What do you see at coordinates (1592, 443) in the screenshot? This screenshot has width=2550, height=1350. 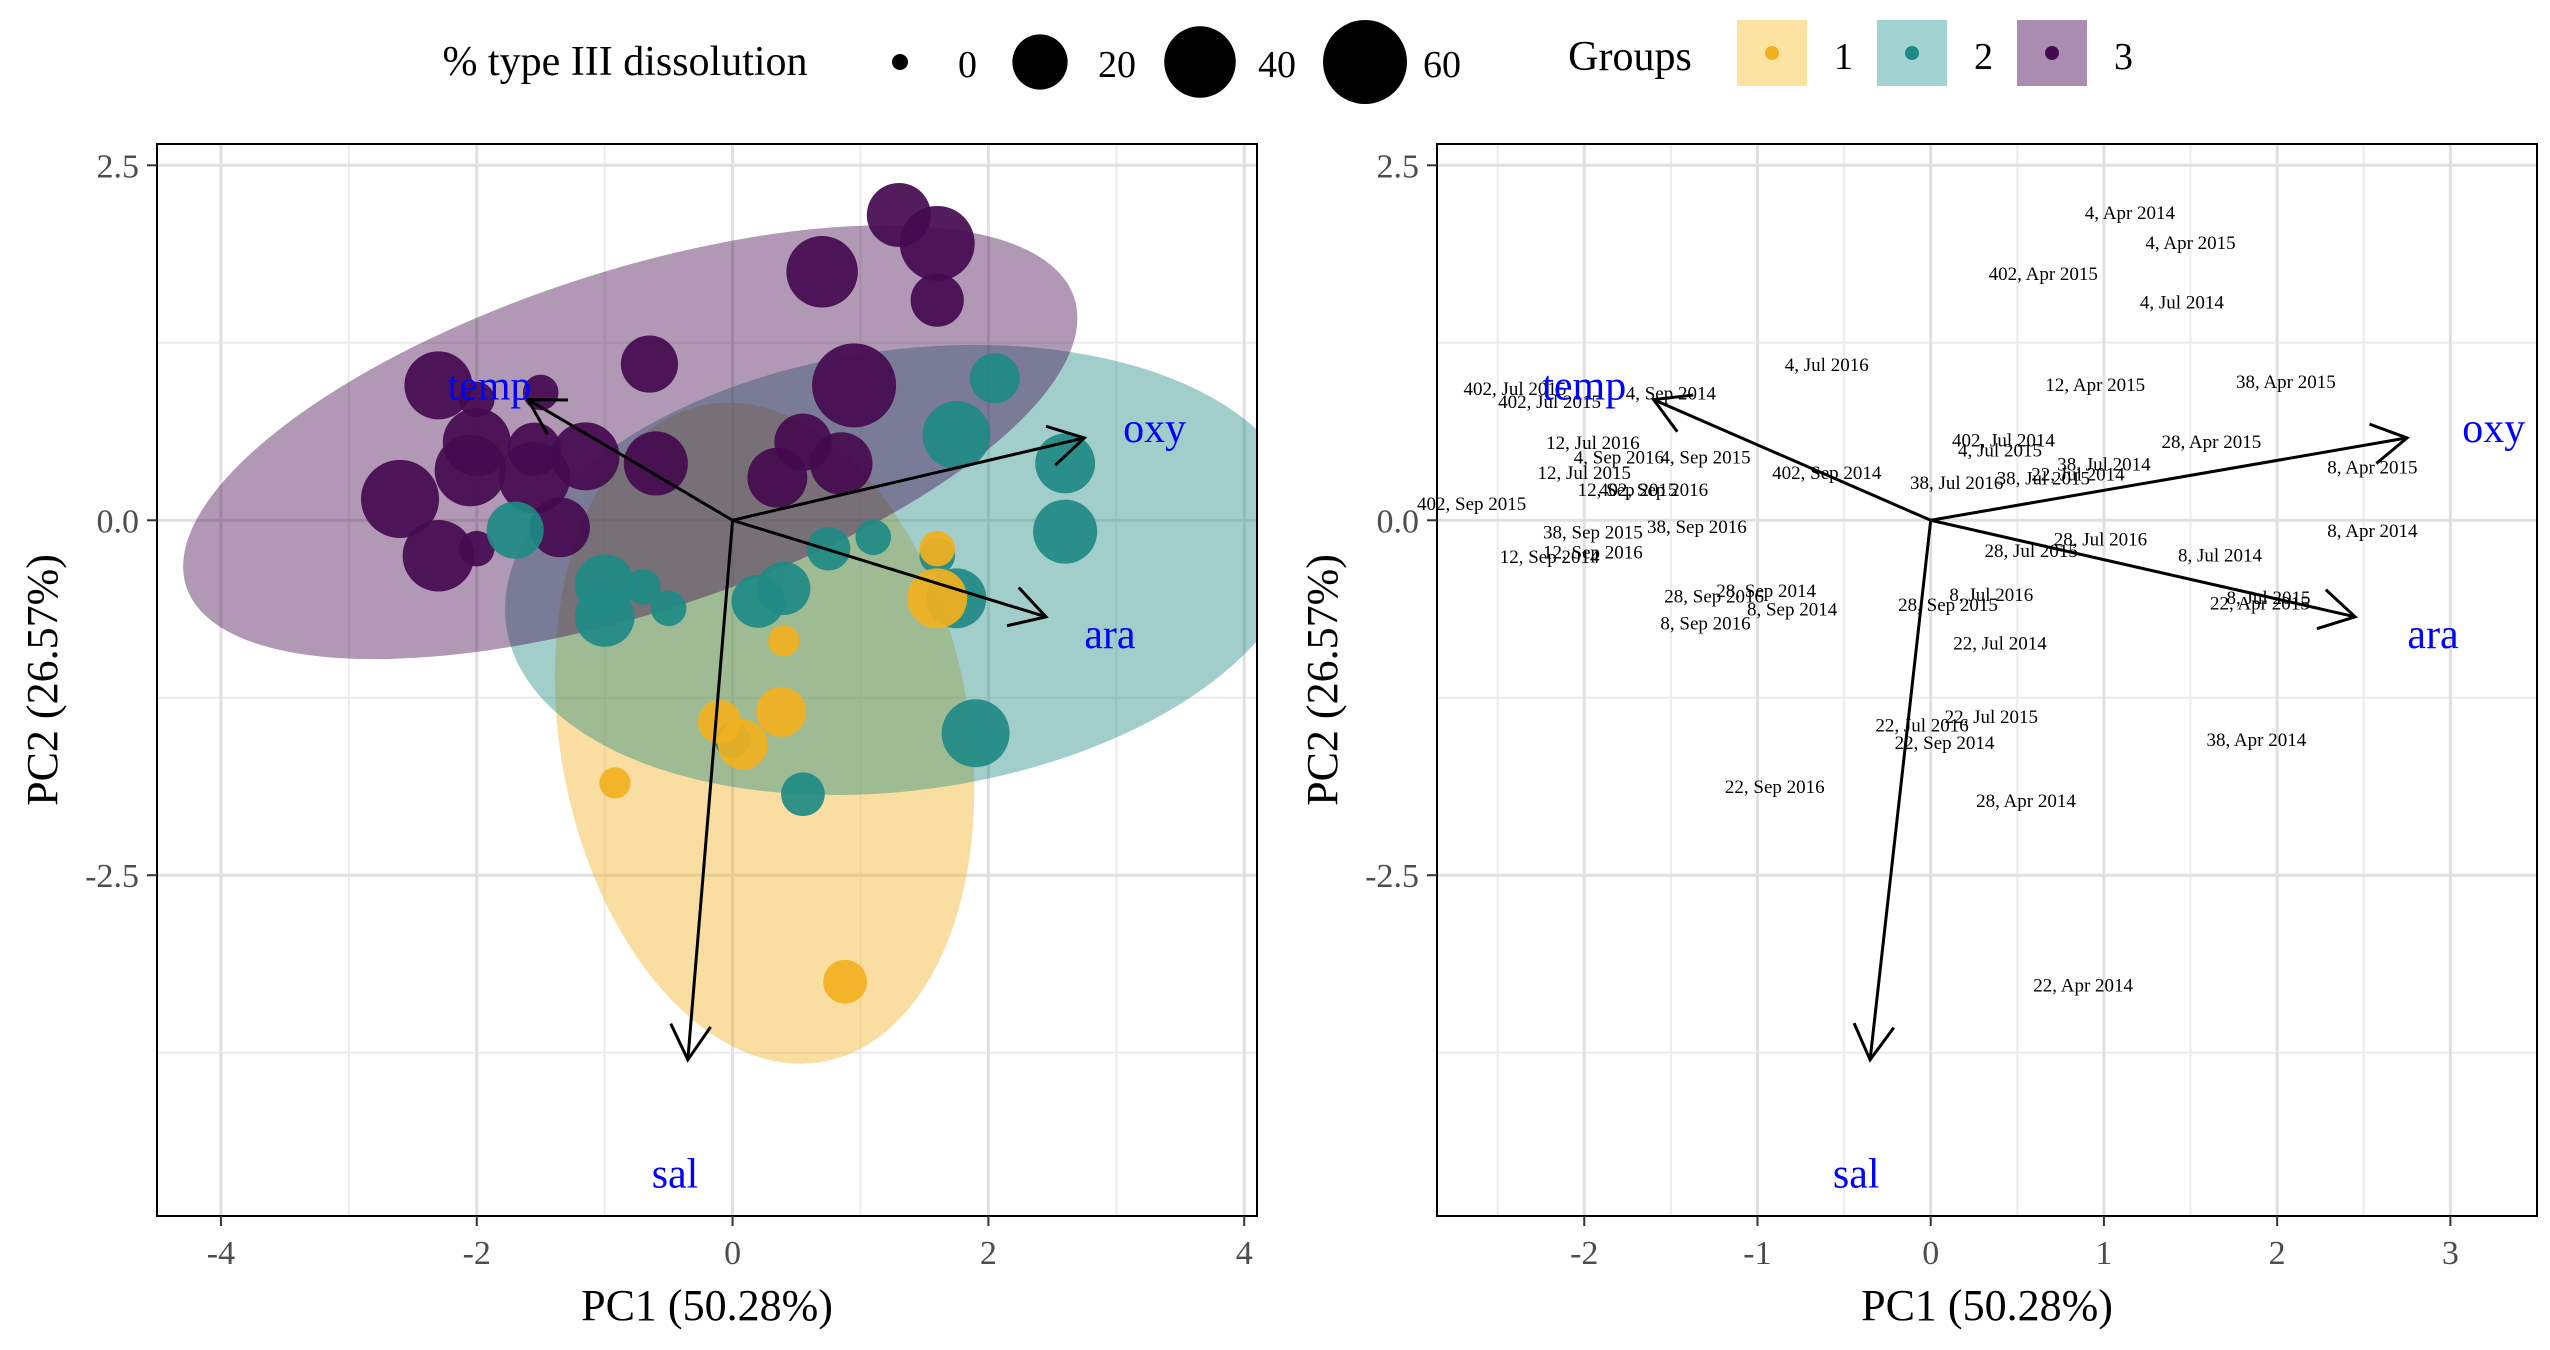 I see `sample-label: 12, Jul 2016` at bounding box center [1592, 443].